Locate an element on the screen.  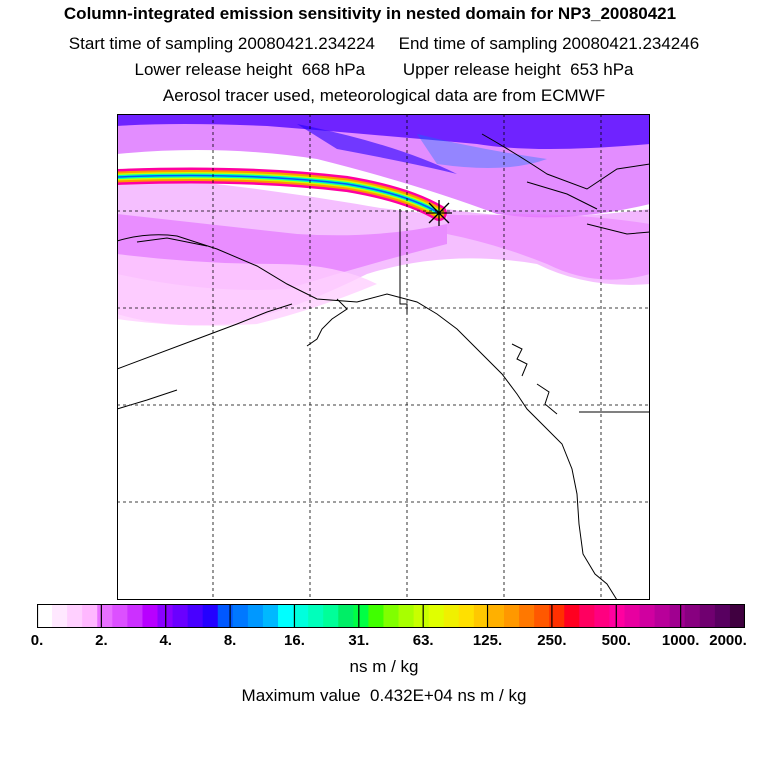
colorbar-tick-label: 8. is located at coordinates (230, 640).